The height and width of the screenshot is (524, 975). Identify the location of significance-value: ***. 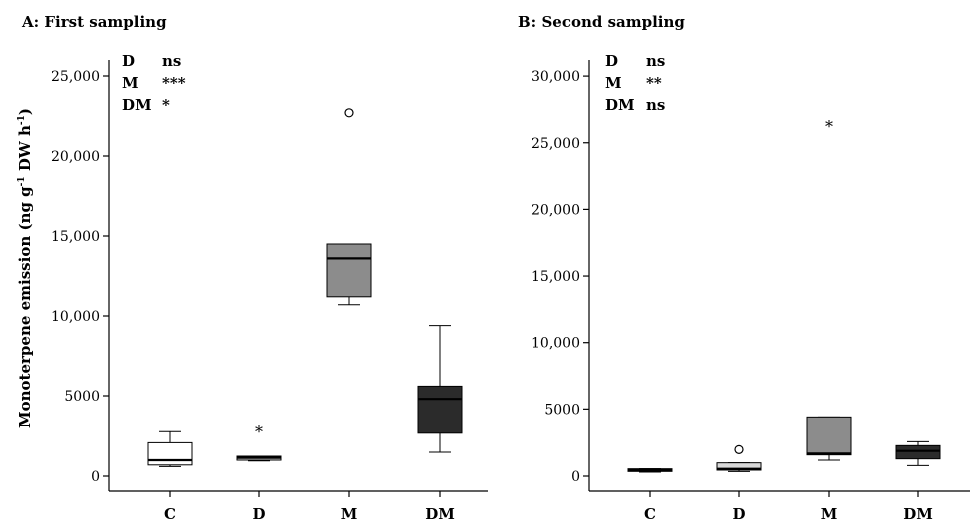
(174, 83).